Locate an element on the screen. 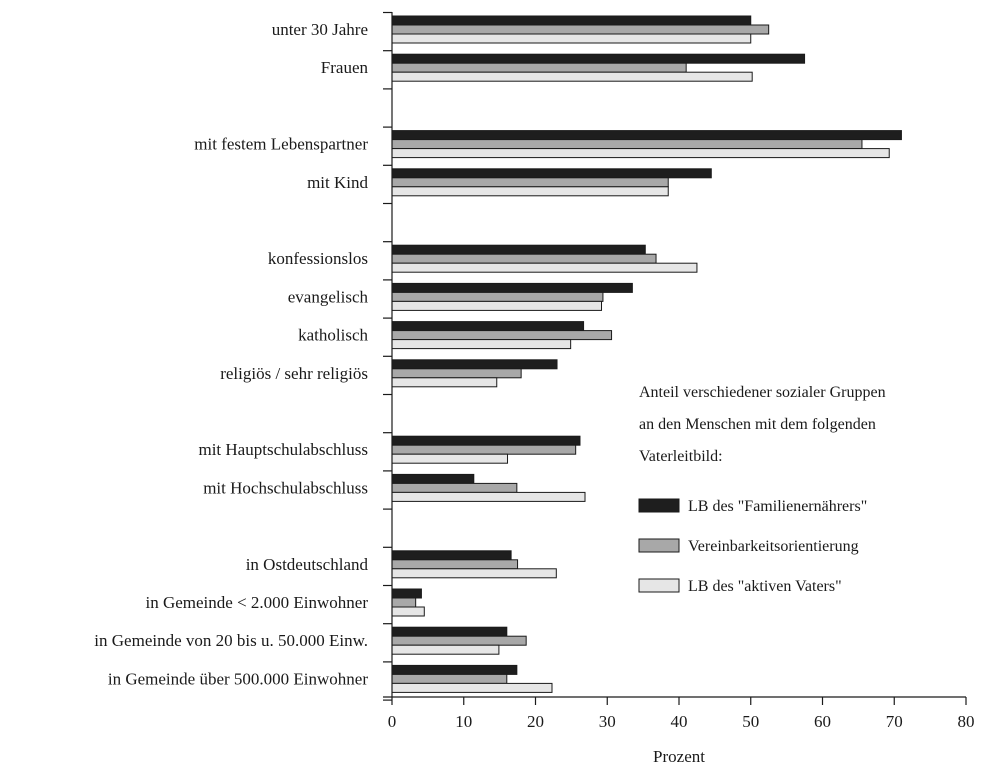 The height and width of the screenshot is (769, 983). category-label: mit Hauptschulabschluss is located at coordinates (283, 449).